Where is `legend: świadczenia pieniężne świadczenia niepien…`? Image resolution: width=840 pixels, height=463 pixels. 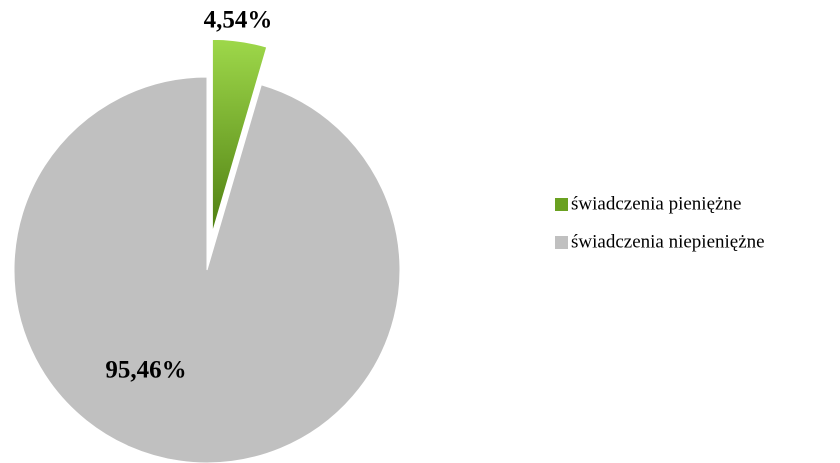 legend: świadczenia pieniężne świadczenia niepien… is located at coordinates (660, 222).